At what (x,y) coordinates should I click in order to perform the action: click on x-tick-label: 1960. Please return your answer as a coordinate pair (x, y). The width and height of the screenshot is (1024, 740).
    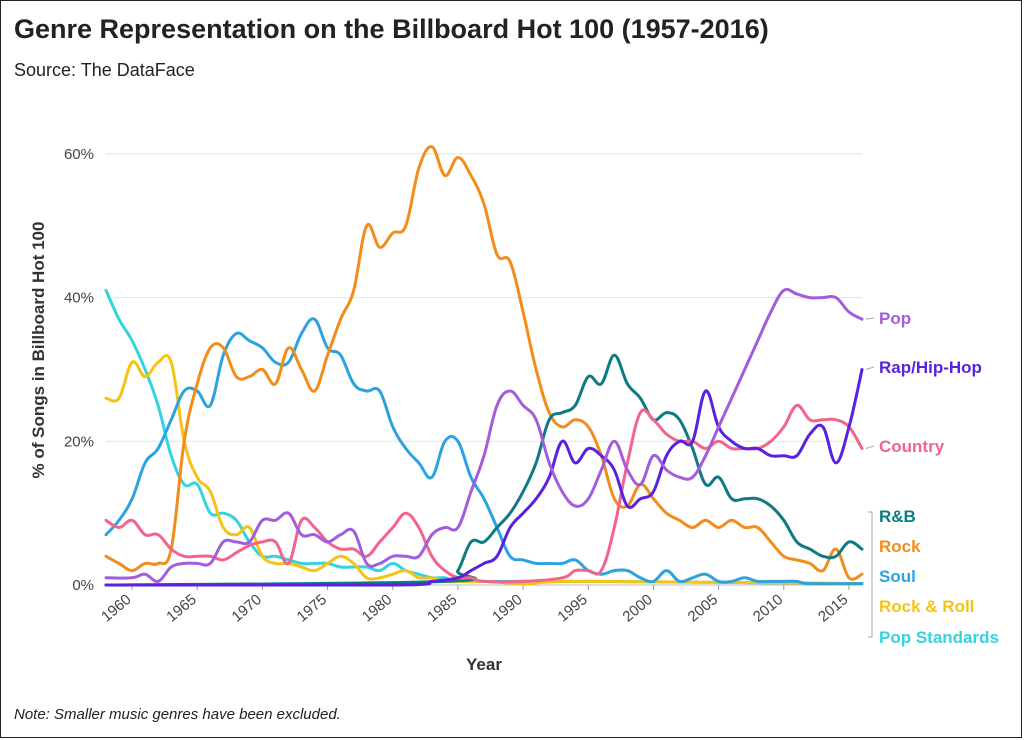
    Looking at the image, I should click on (116, 608).